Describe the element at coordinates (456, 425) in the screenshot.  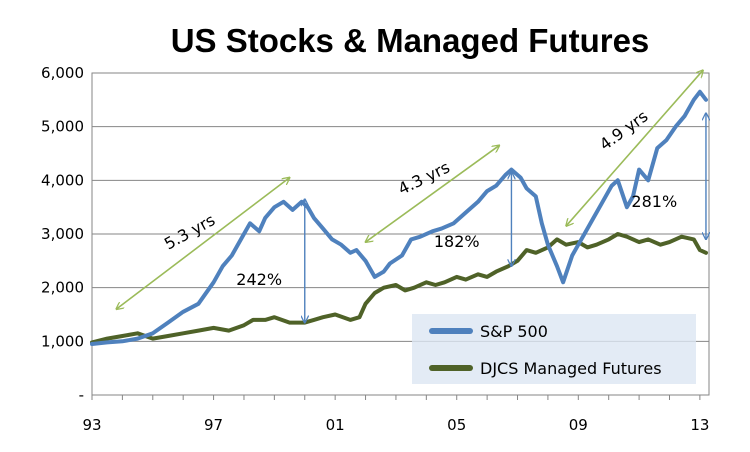
I see `x-tick-label-3: 05` at that location.